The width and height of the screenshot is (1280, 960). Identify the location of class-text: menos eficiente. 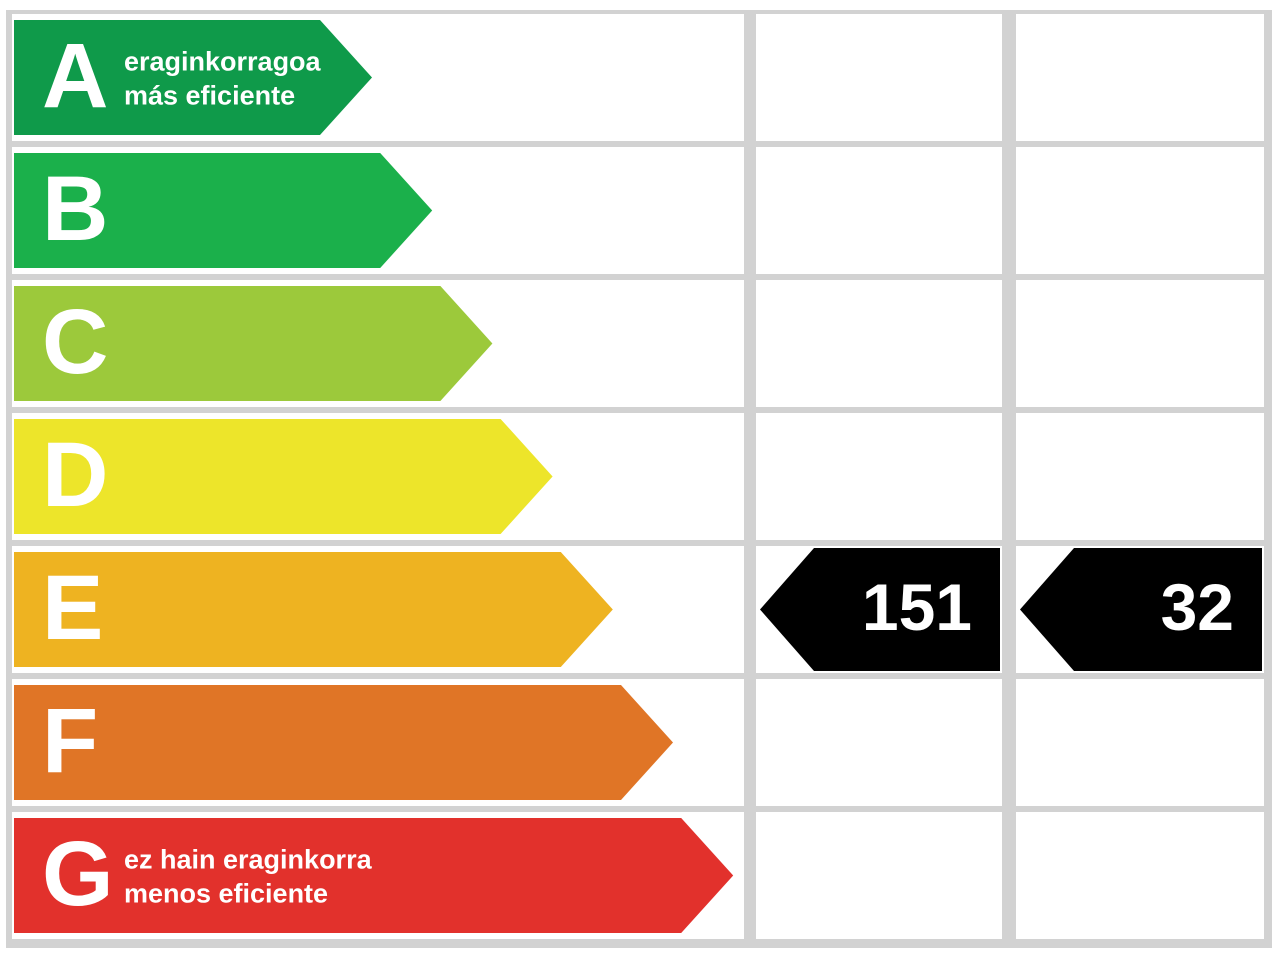
(226, 894).